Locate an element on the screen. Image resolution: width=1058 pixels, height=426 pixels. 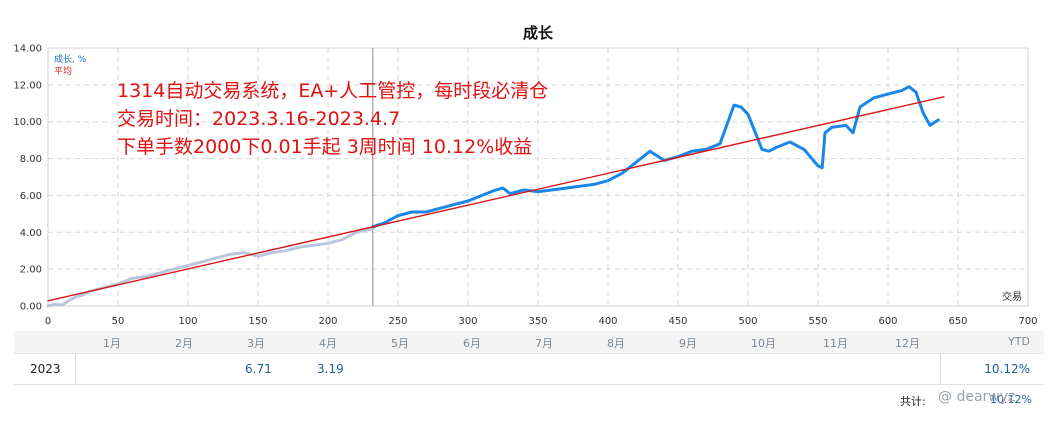
annotation-text: 下单手数2000下0.01手起 3周时间 10.12%收益 is located at coordinates (324, 147).